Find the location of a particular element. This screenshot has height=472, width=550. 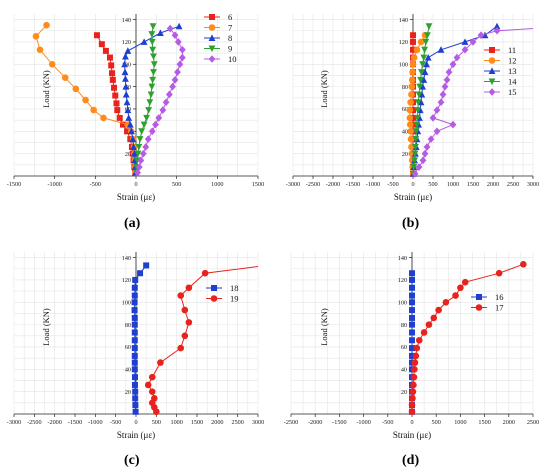

x-tick-label: 3000 is located at coordinates (258, 422).